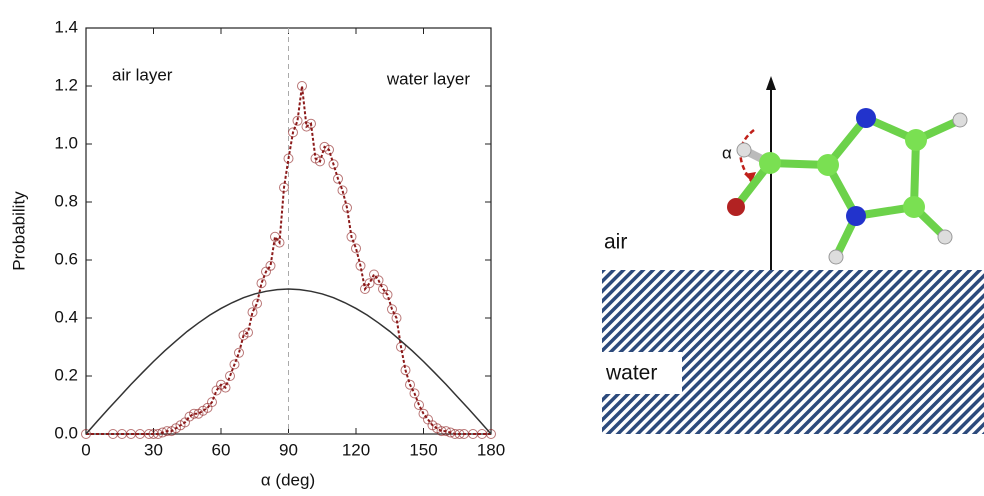 Image resolution: width=984 pixels, height=496 pixels. What do you see at coordinates (428, 78) in the screenshot?
I see `annotation: water layer` at bounding box center [428, 78].